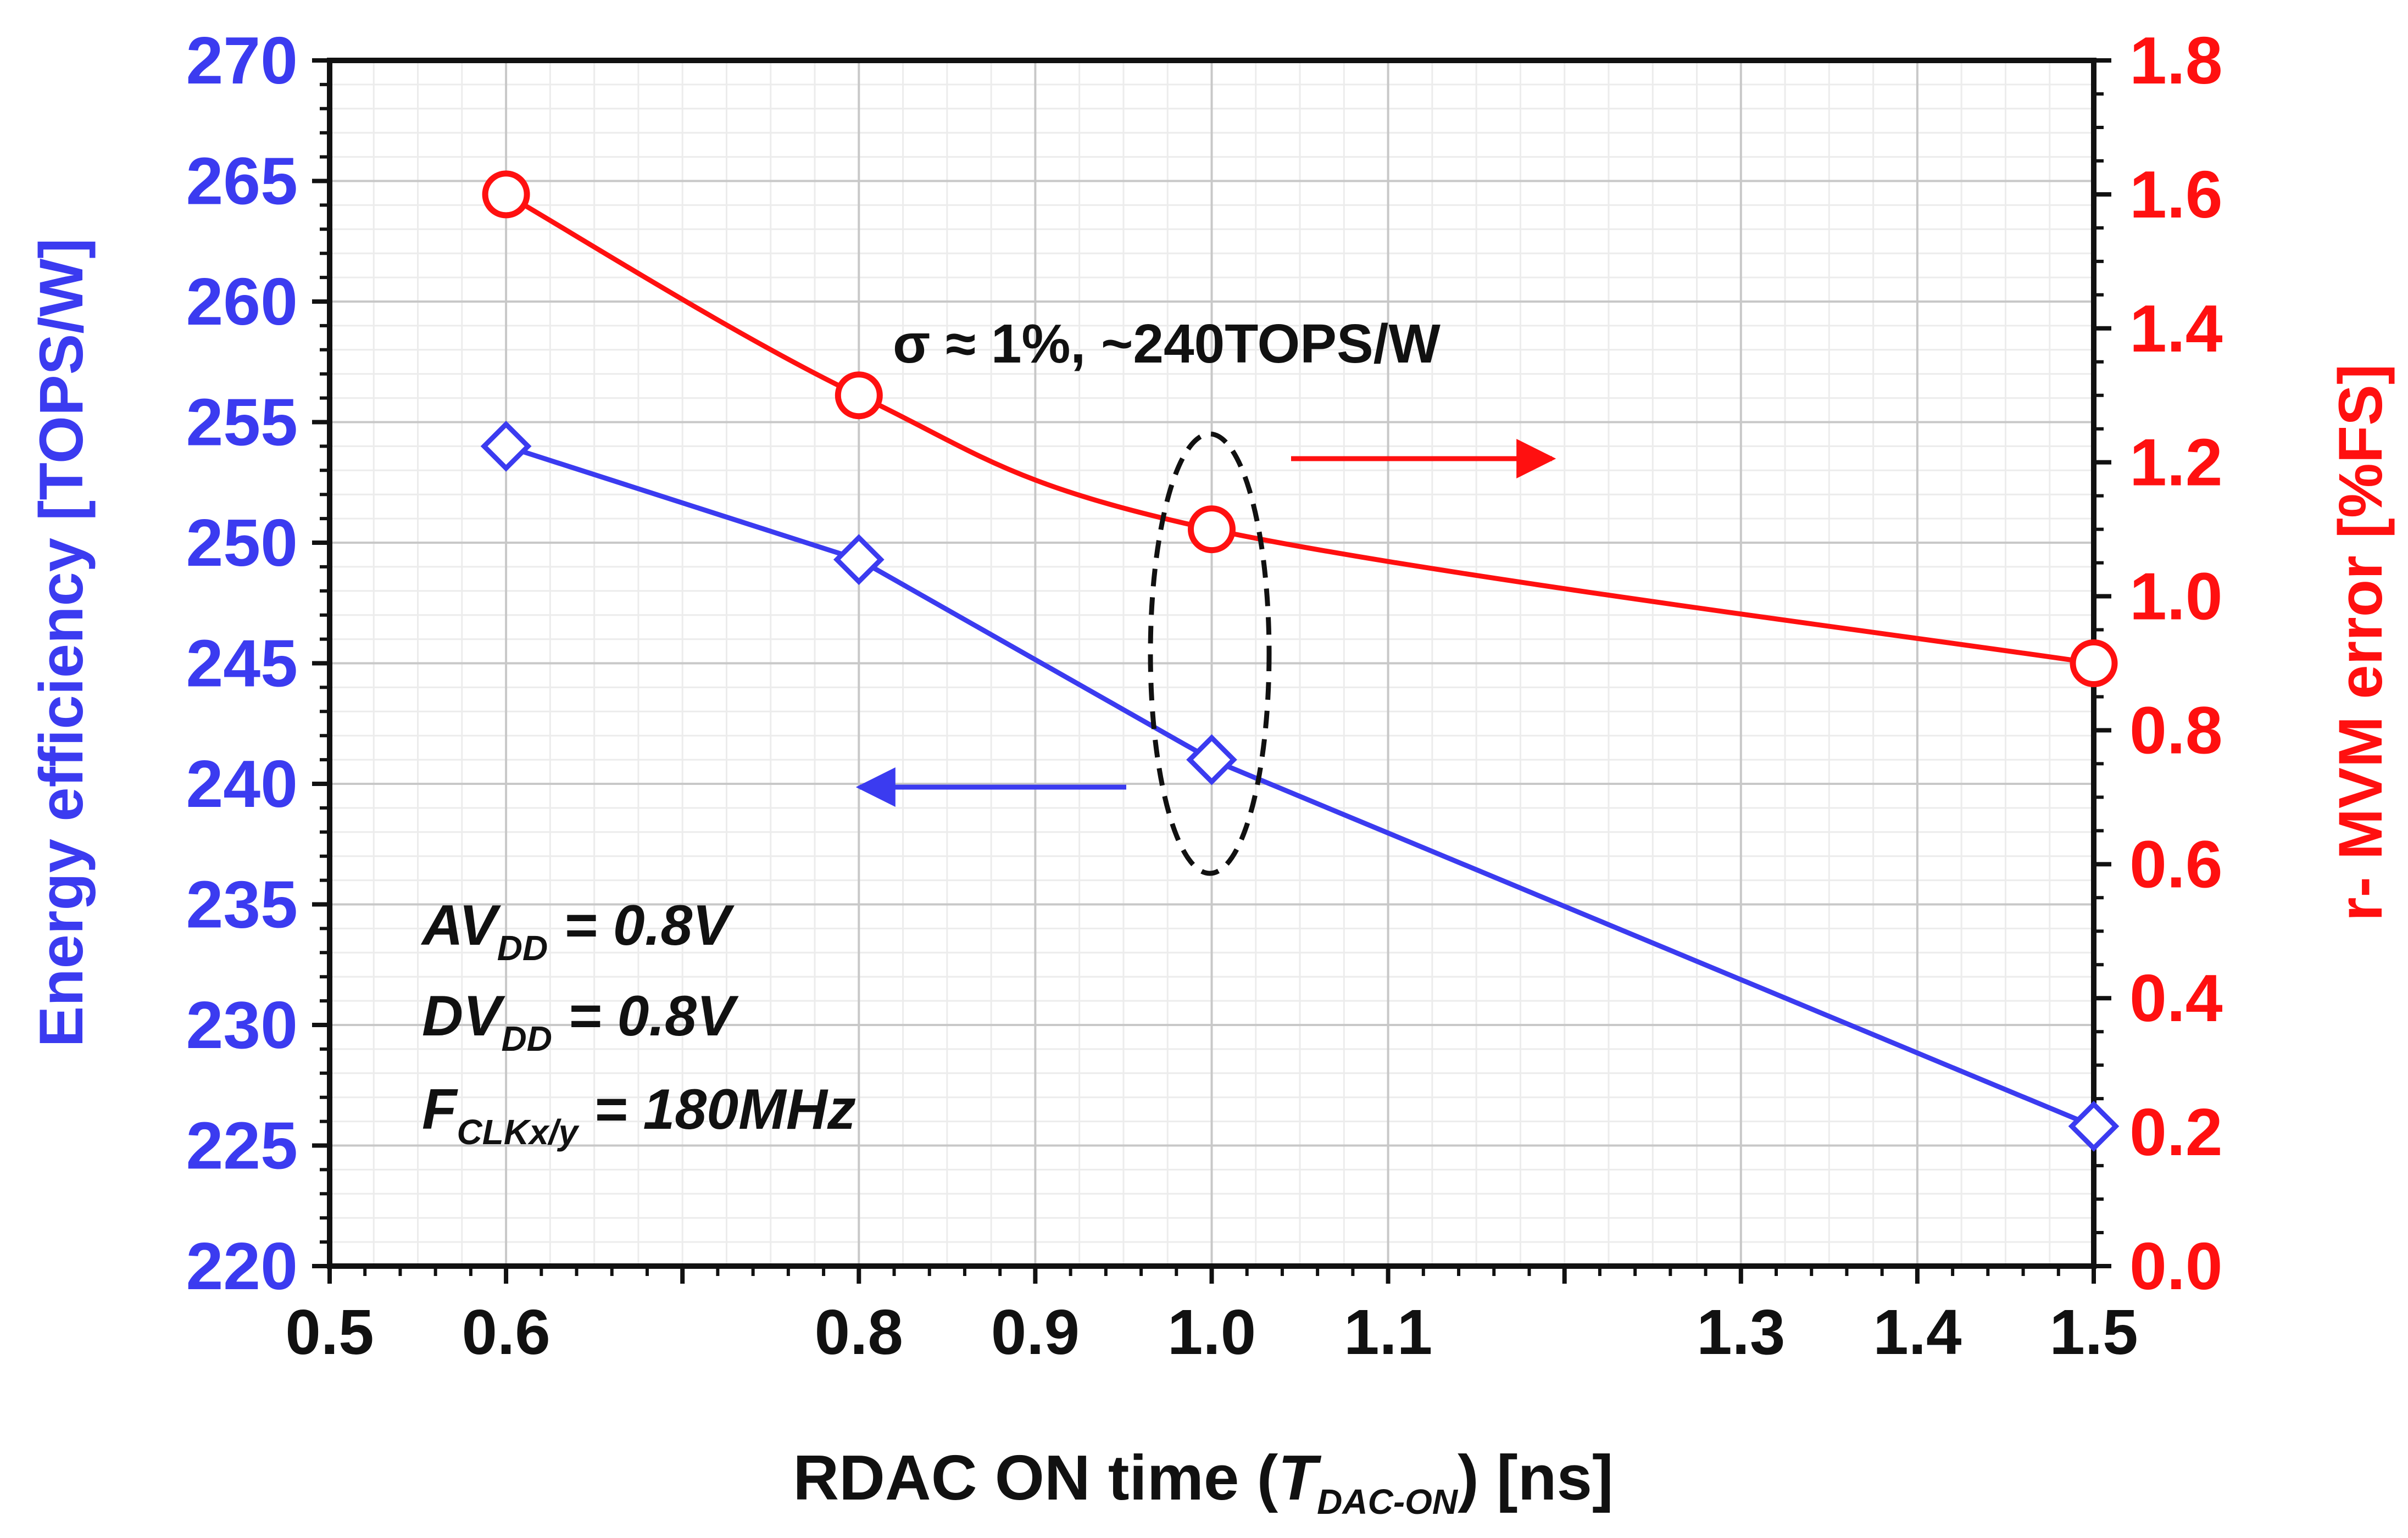 This screenshot has height=1538, width=2408. What do you see at coordinates (1203, 1482) in the screenshot?
I see `x-axis-title: RDAC ON time (TDAC-ON) [ns]` at bounding box center [1203, 1482].